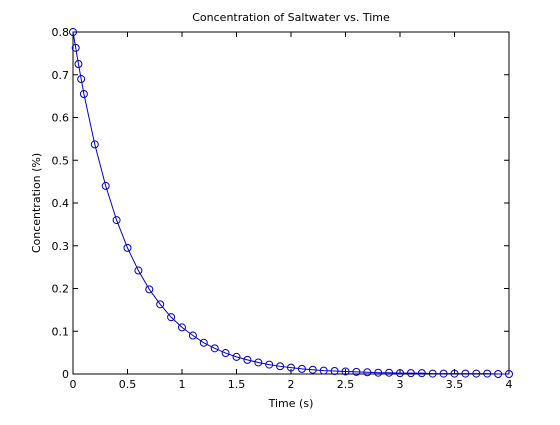  Describe the element at coordinates (291, 384) in the screenshot. I see `x-tick-label: 2` at that location.